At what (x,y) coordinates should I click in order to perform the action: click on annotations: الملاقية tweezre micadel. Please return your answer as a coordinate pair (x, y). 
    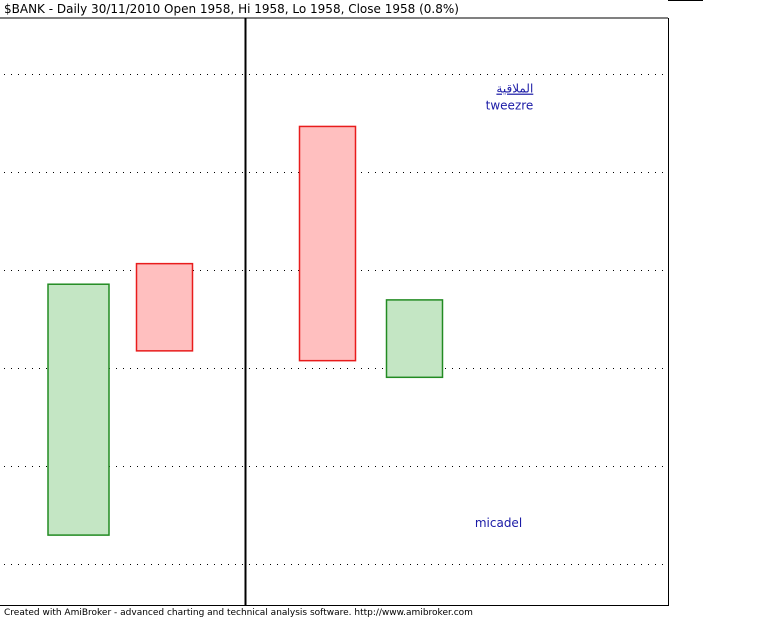
    Looking at the image, I should click on (504, 306).